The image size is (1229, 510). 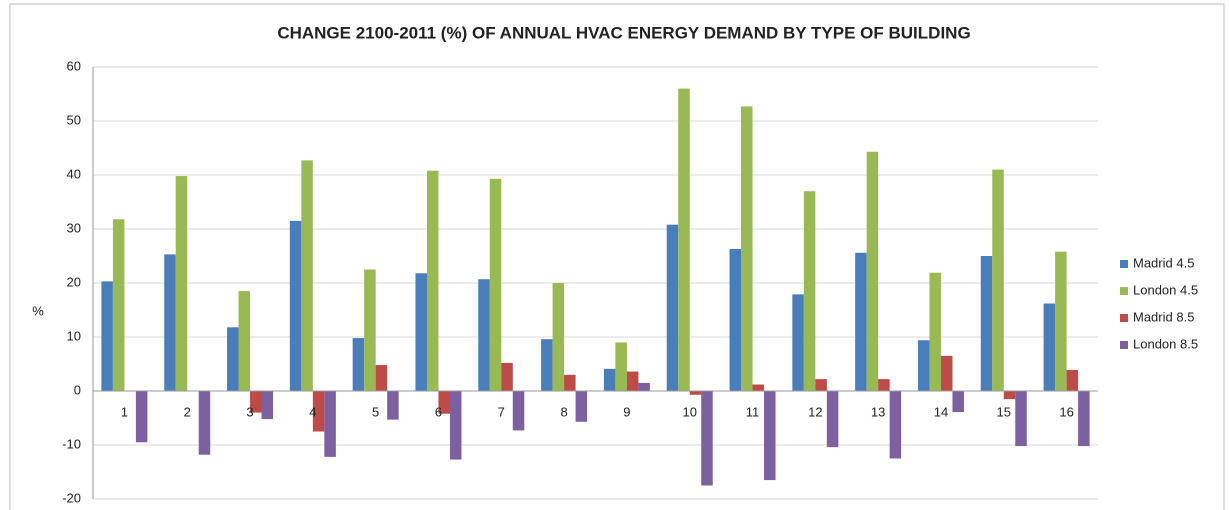 I want to click on x-tick-label: 16, so click(x=1066, y=411).